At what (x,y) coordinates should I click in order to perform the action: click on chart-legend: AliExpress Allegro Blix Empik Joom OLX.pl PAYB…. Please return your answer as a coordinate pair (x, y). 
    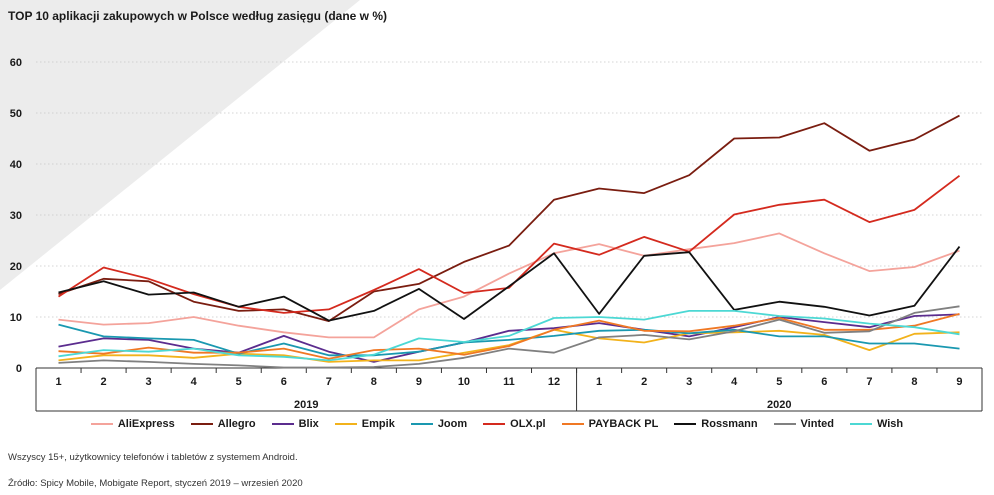
    Looking at the image, I should click on (497, 424).